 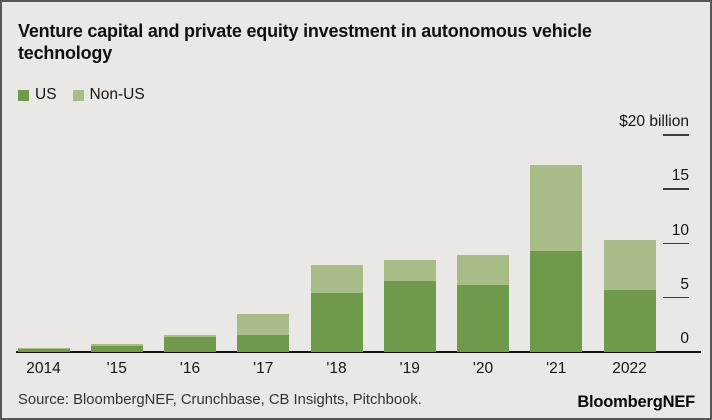 I want to click on y-axis-tick-label: 10, so click(x=680, y=230).